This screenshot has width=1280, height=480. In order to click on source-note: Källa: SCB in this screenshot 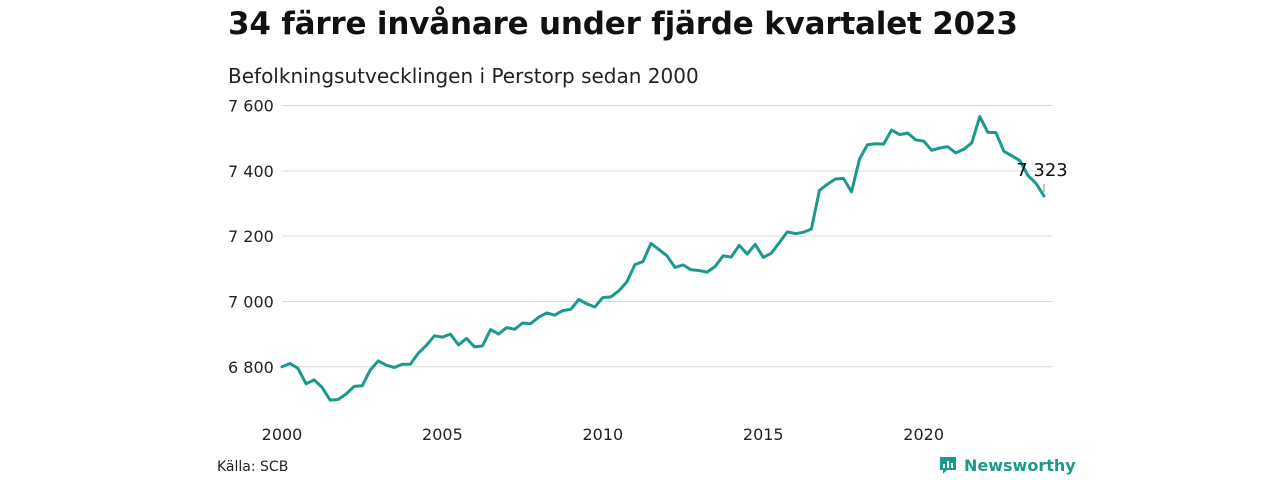, I will do `click(253, 467)`.